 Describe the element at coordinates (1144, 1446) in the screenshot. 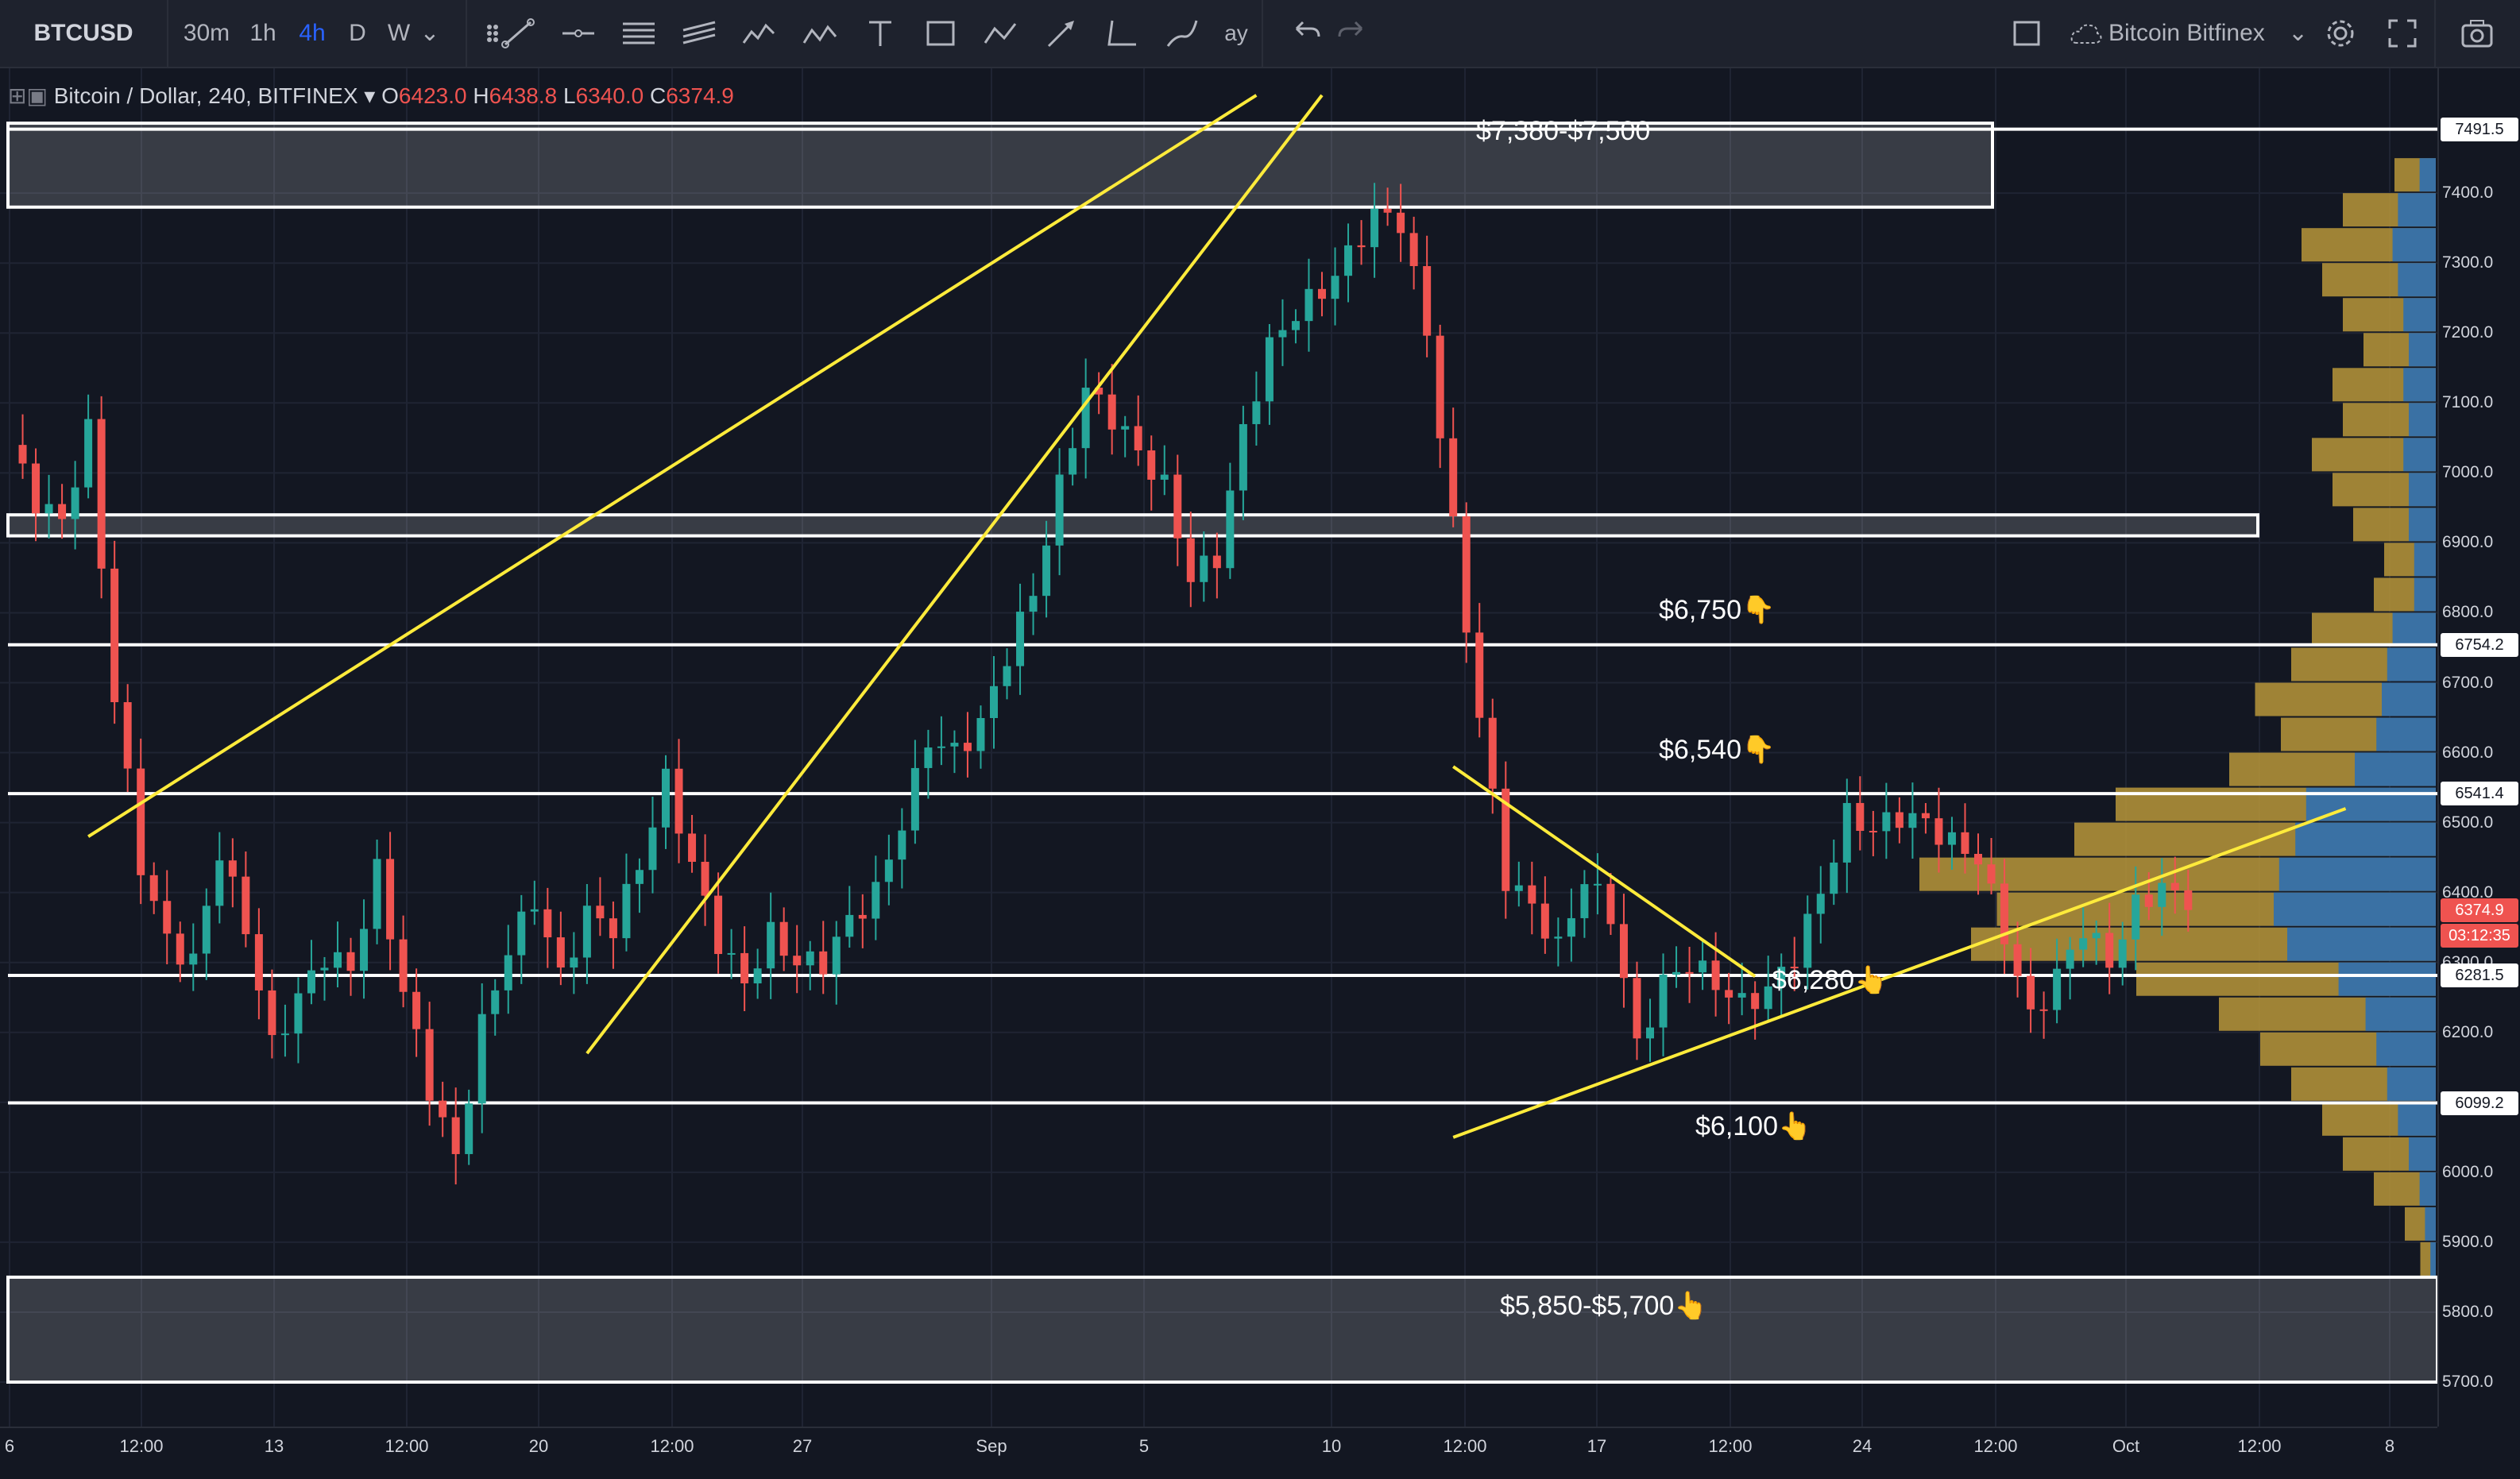

I see `time-tick-label: 5` at that location.